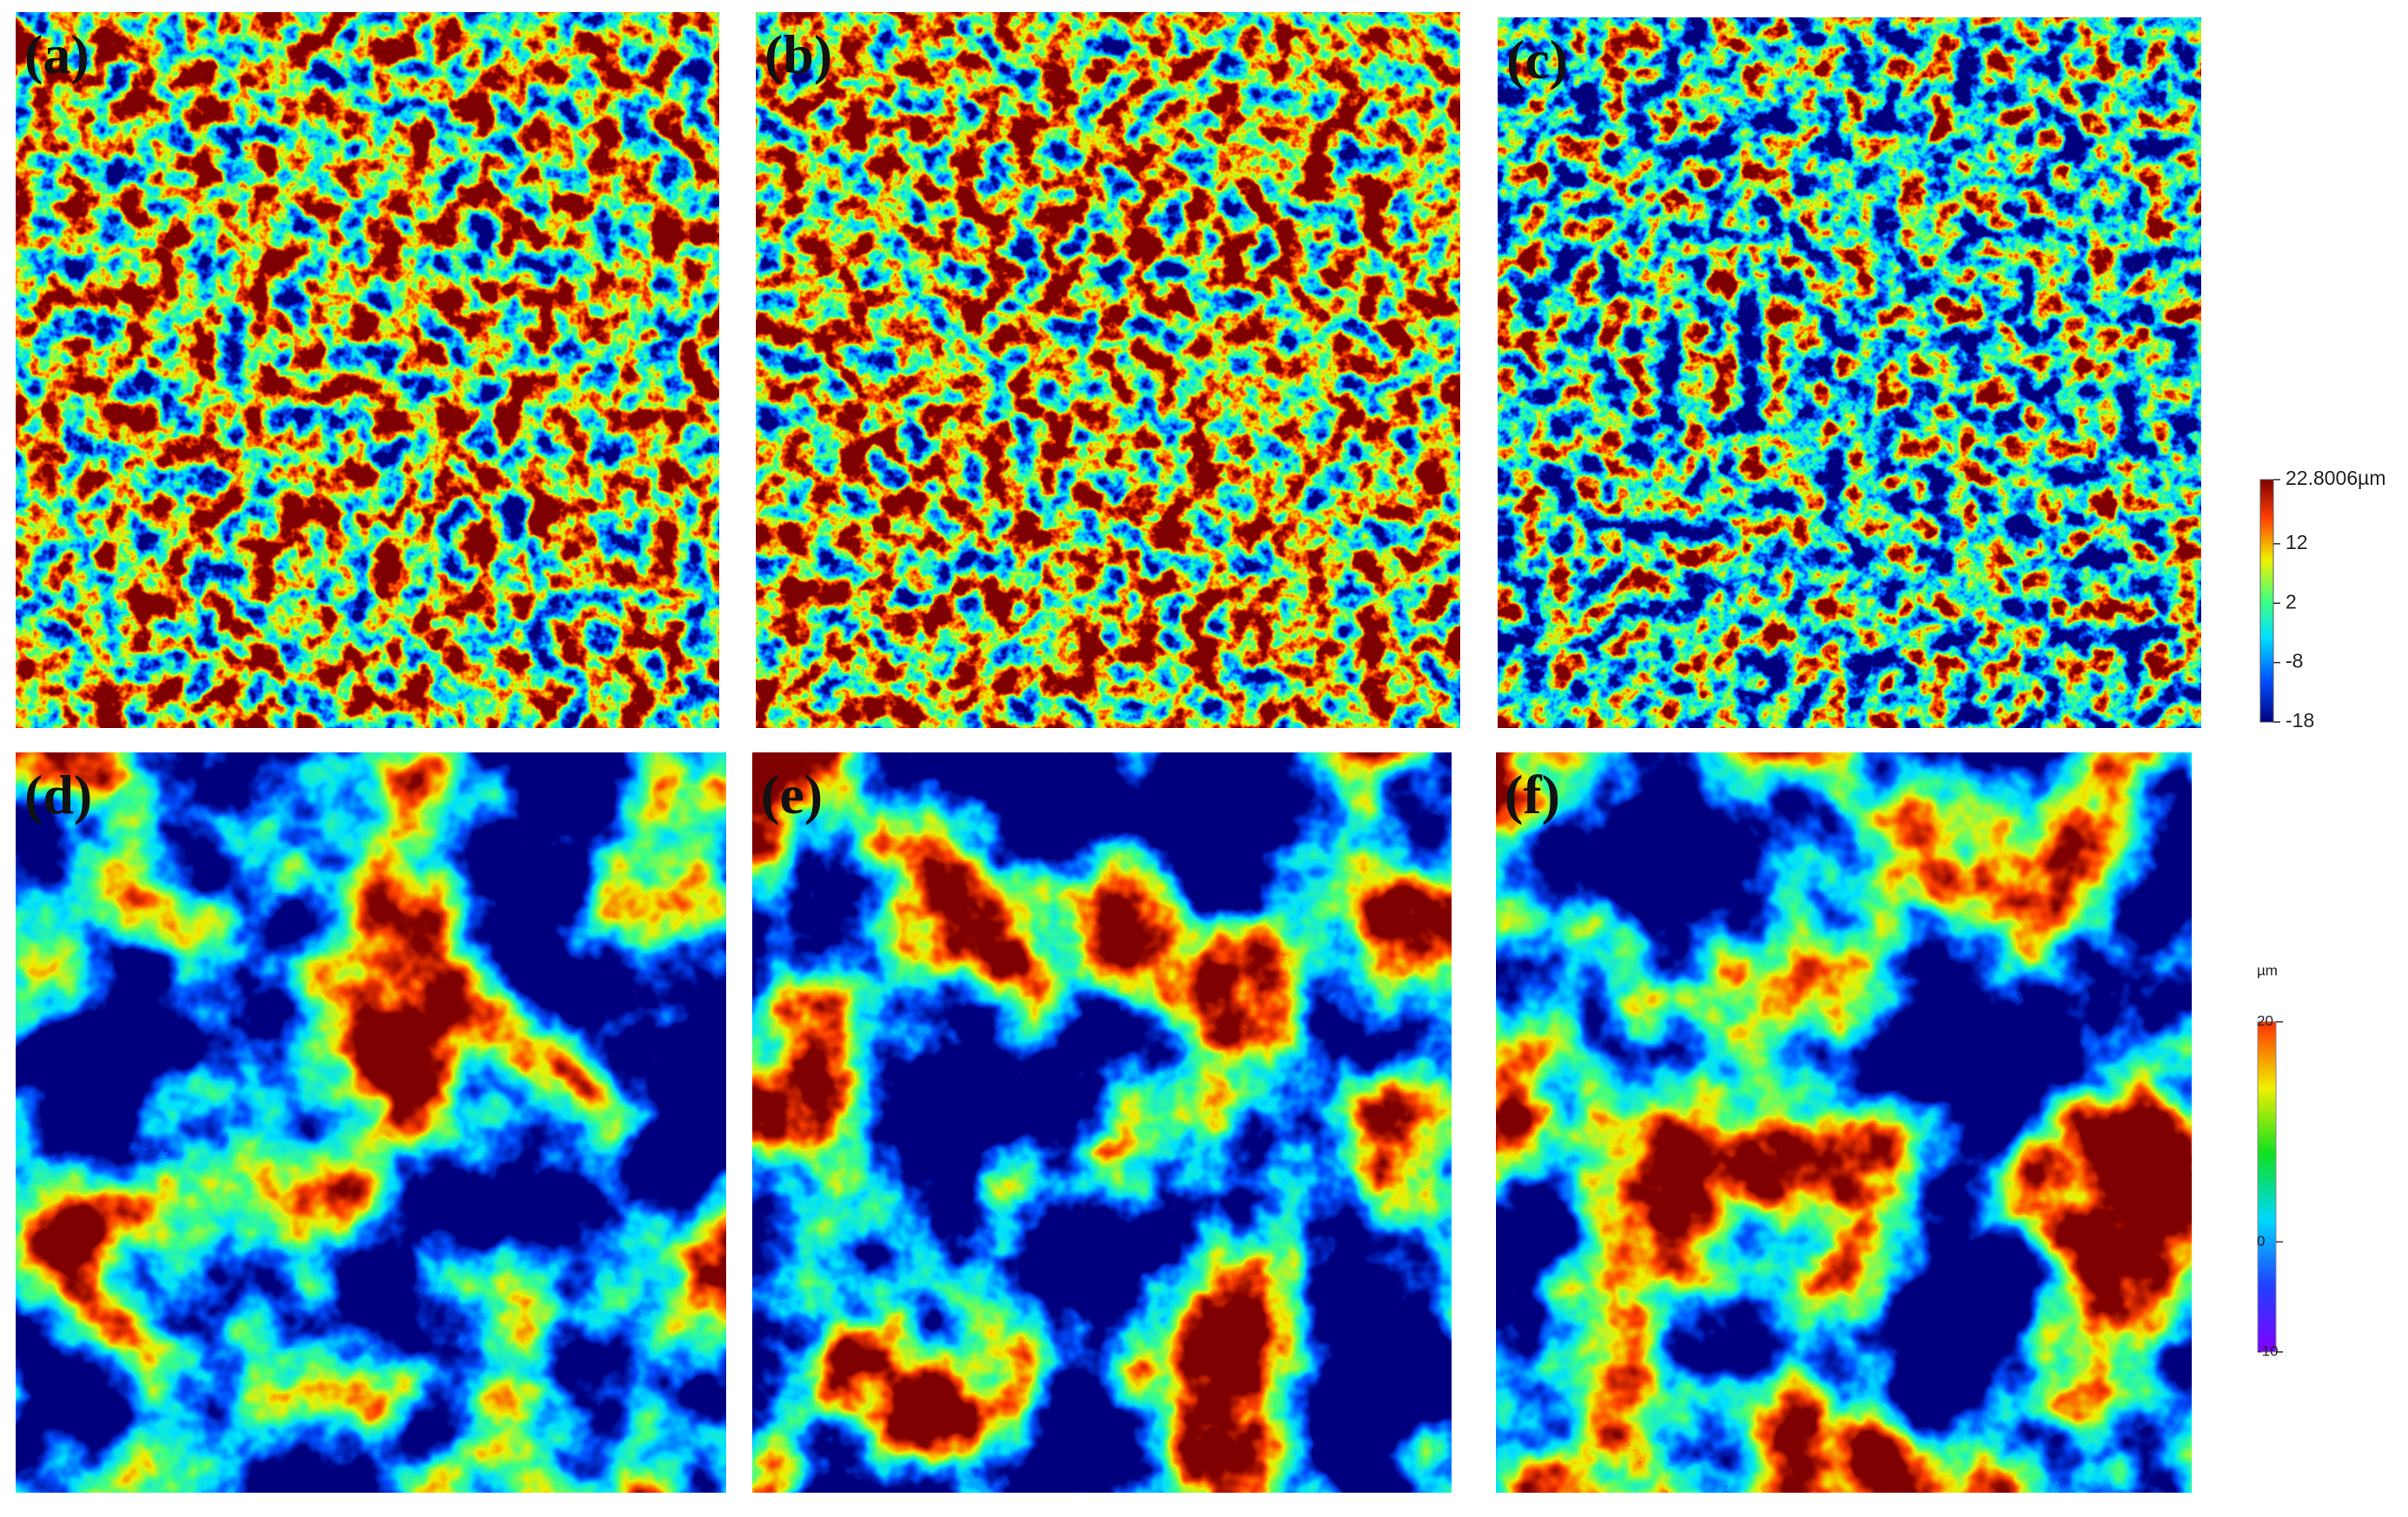 This screenshot has width=2408, height=1517. Describe the element at coordinates (2261, 1241) in the screenshot. I see `colorbar-tick-label: 0` at that location.